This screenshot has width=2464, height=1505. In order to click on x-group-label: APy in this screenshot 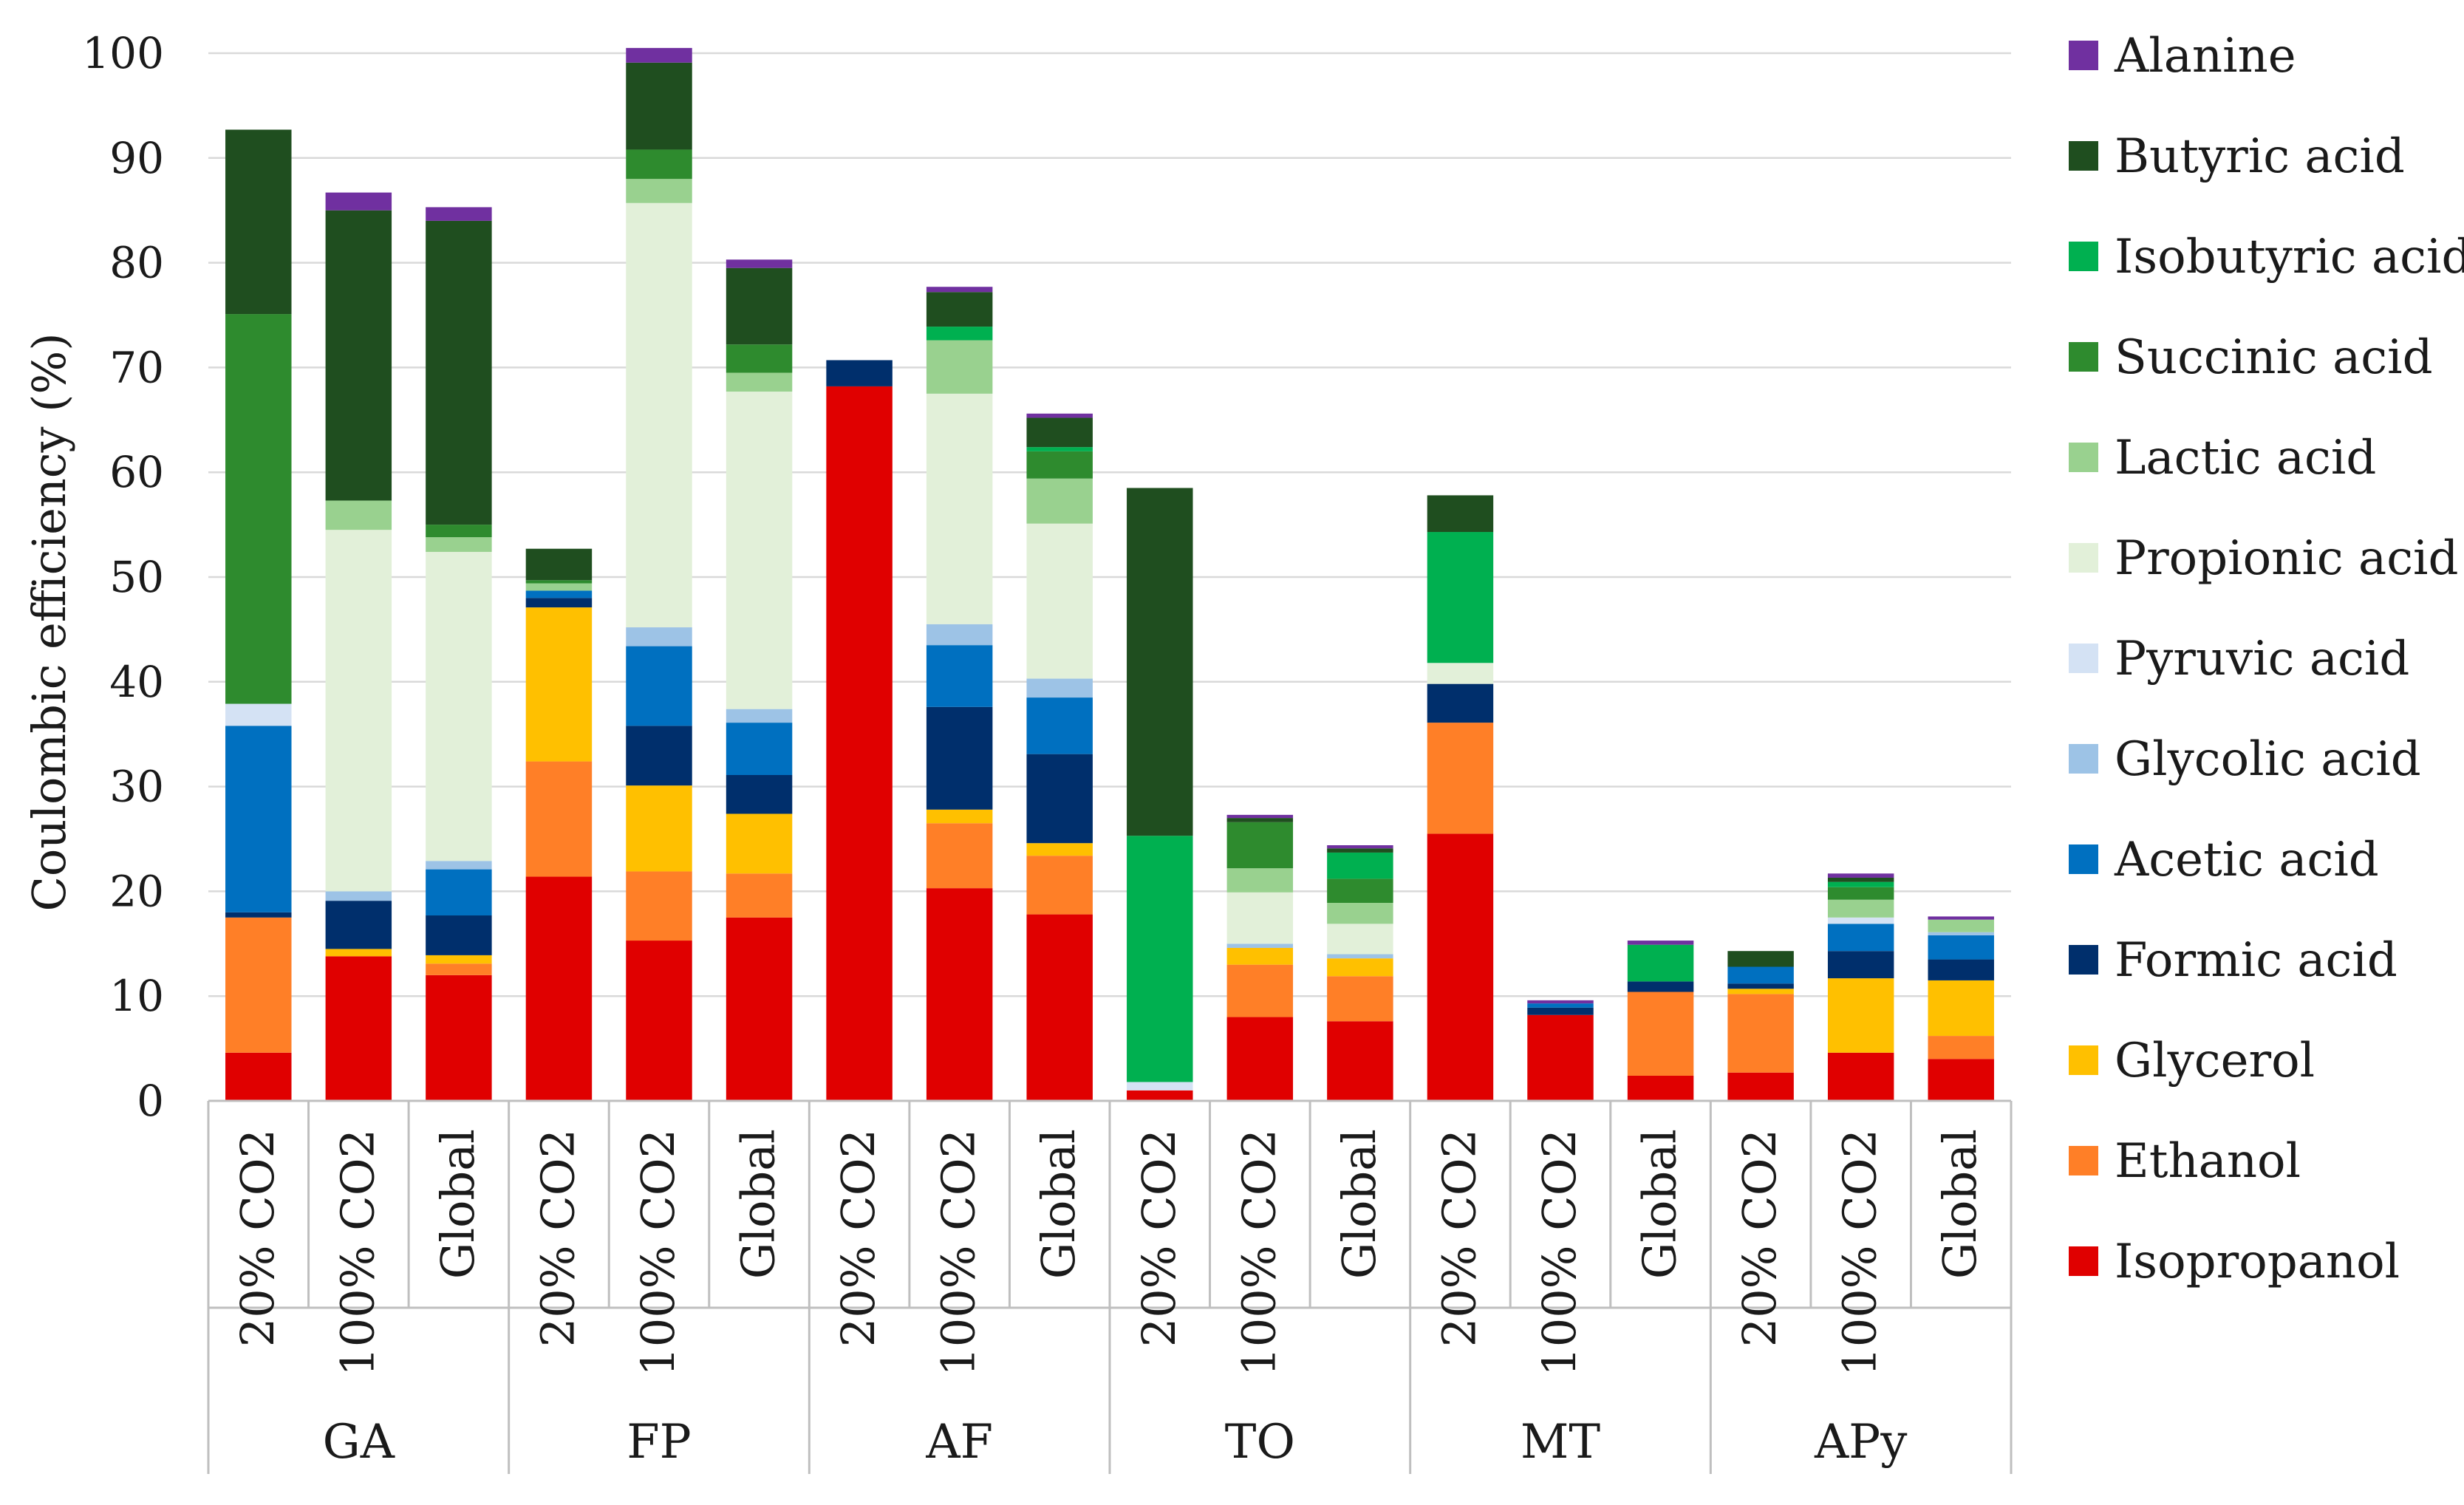, I will do `click(1861, 1442)`.